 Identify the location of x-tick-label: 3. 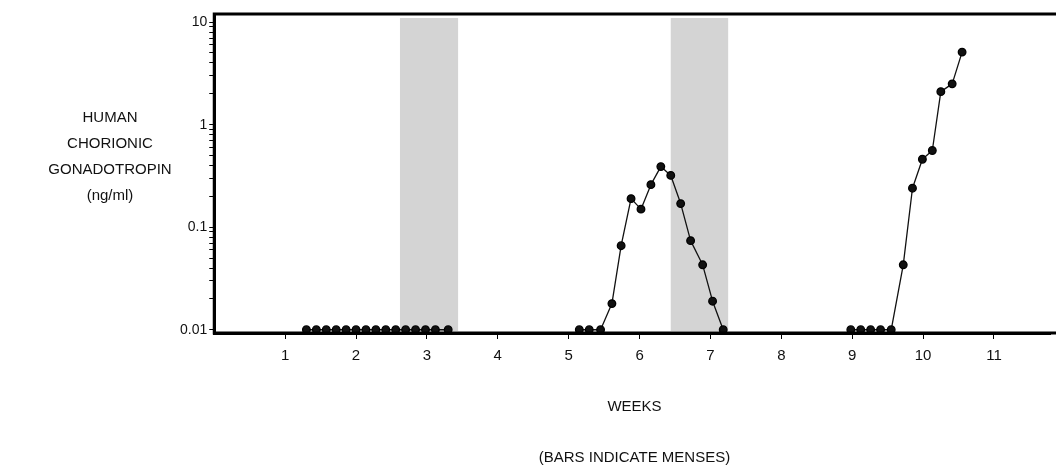
(427, 355).